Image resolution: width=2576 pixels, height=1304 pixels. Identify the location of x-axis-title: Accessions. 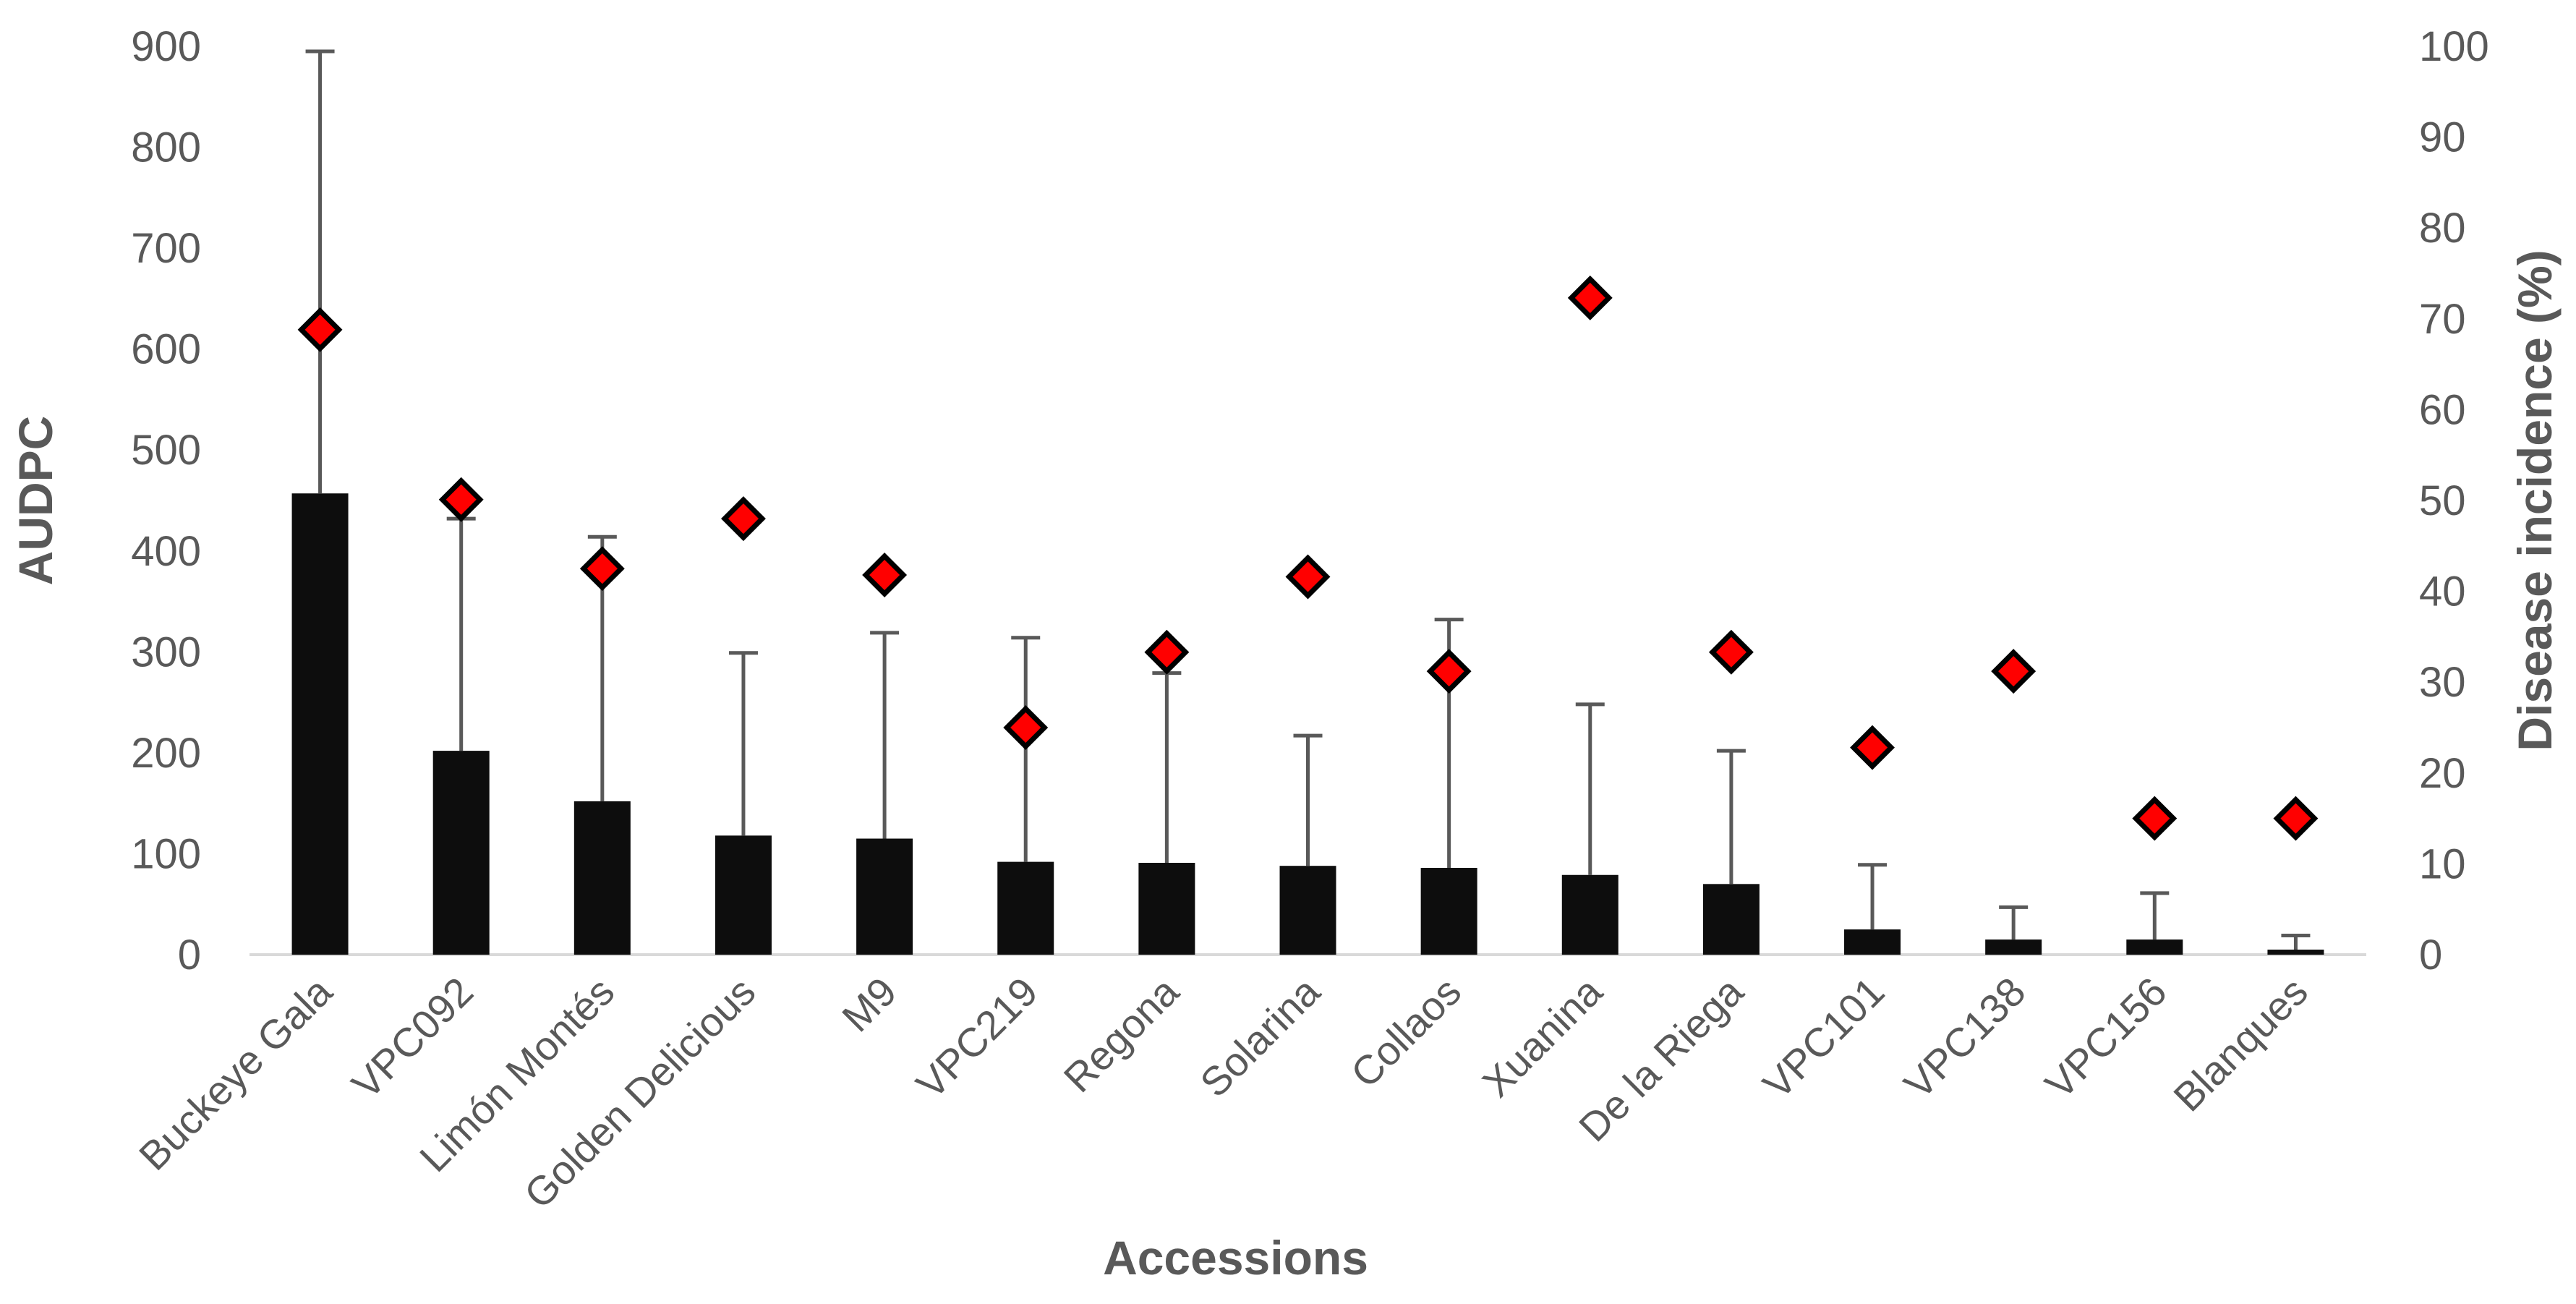
(1235, 1257).